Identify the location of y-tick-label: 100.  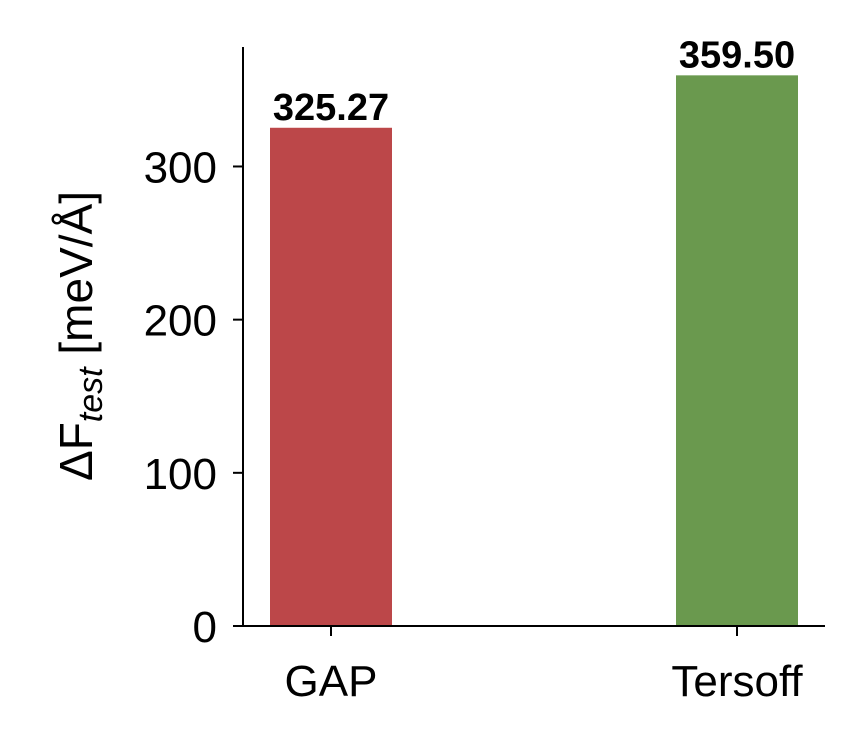
(180, 474).